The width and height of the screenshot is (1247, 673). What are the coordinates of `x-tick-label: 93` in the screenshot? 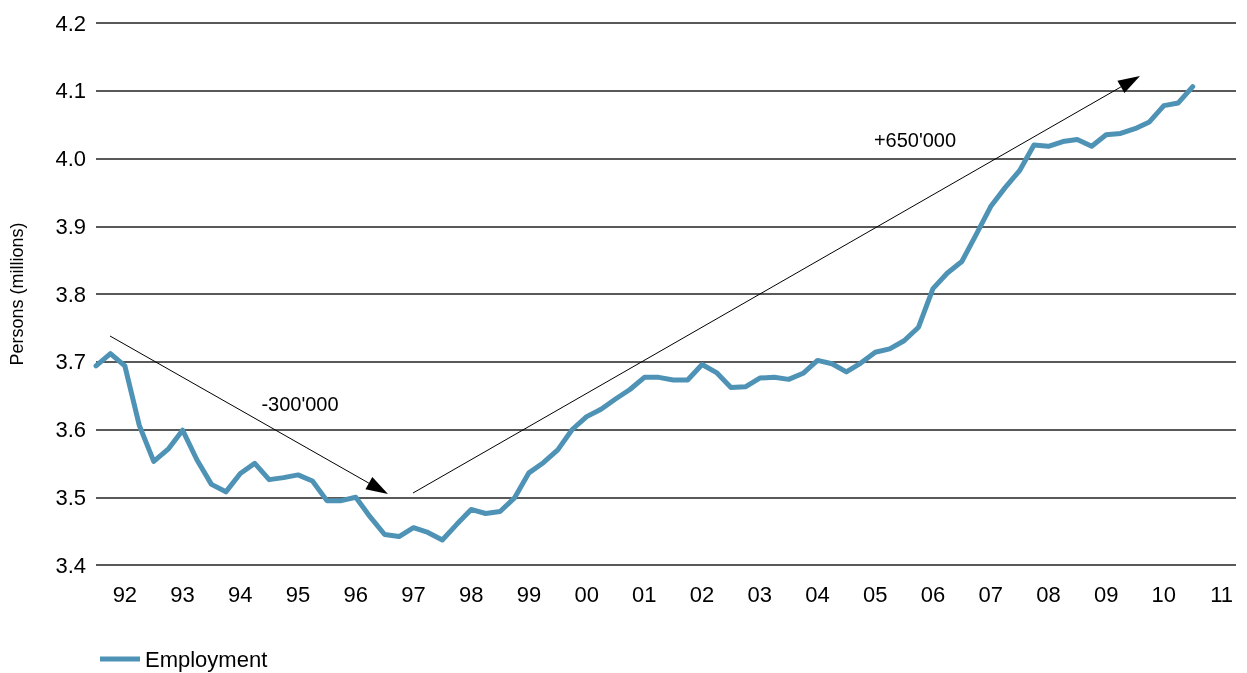 It's located at (182, 594).